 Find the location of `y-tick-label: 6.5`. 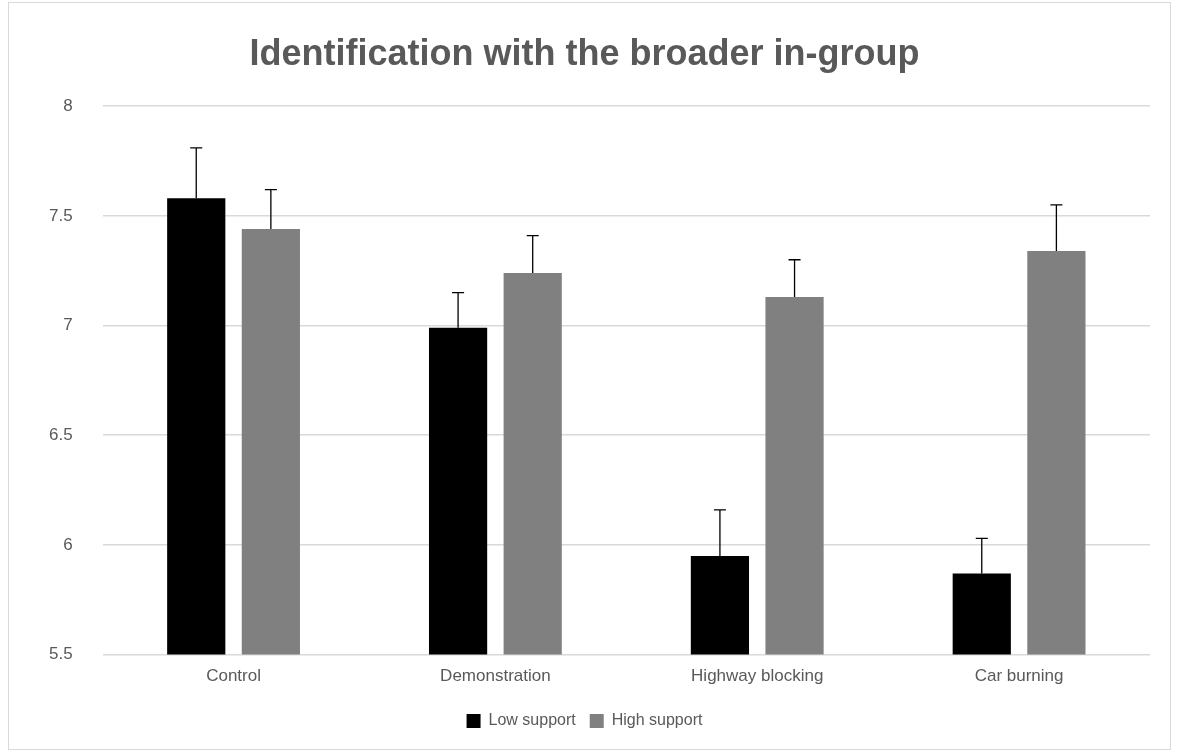

y-tick-label: 6.5 is located at coordinates (60, 434).